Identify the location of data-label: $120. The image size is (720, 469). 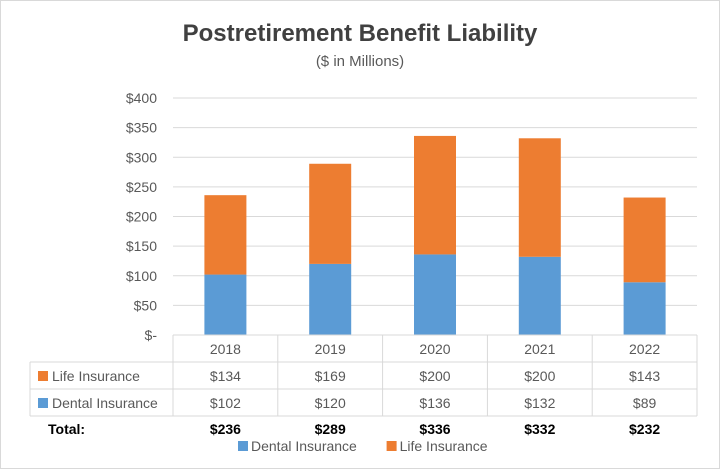
(330, 403).